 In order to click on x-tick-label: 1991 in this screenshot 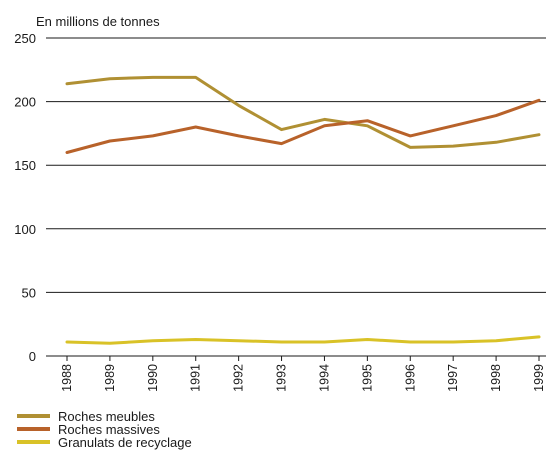, I will do `click(196, 378)`.